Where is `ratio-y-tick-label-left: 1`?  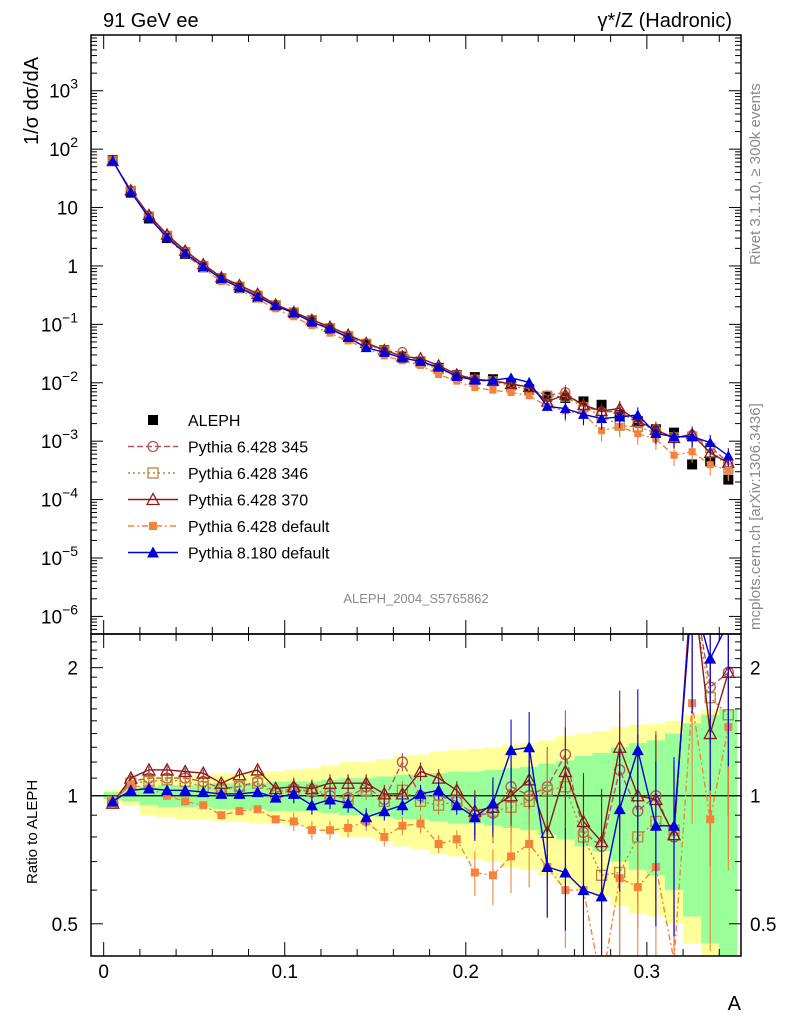
ratio-y-tick-label-left: 1 is located at coordinates (72, 797).